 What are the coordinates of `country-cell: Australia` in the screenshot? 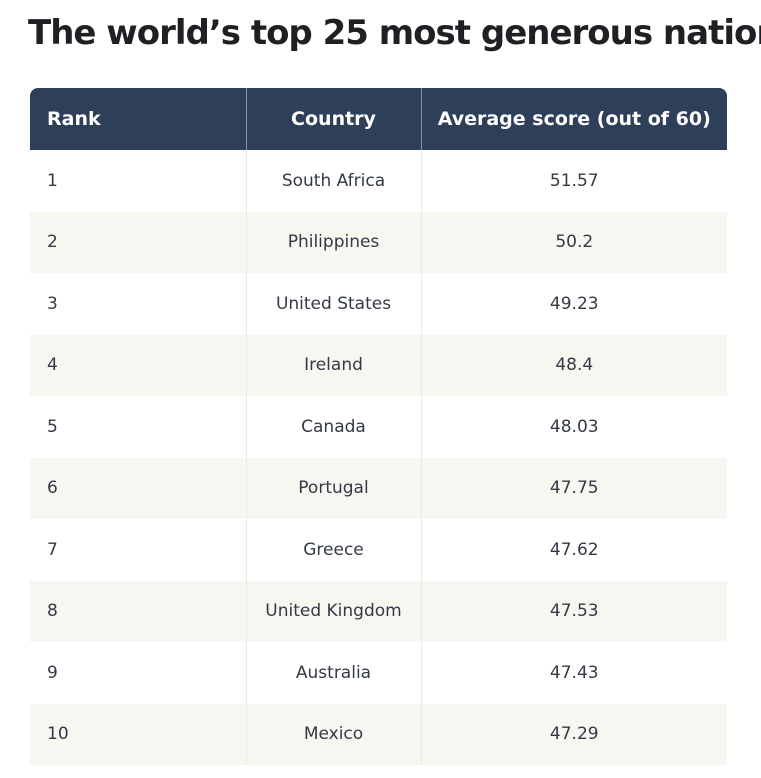 It's located at (333, 673).